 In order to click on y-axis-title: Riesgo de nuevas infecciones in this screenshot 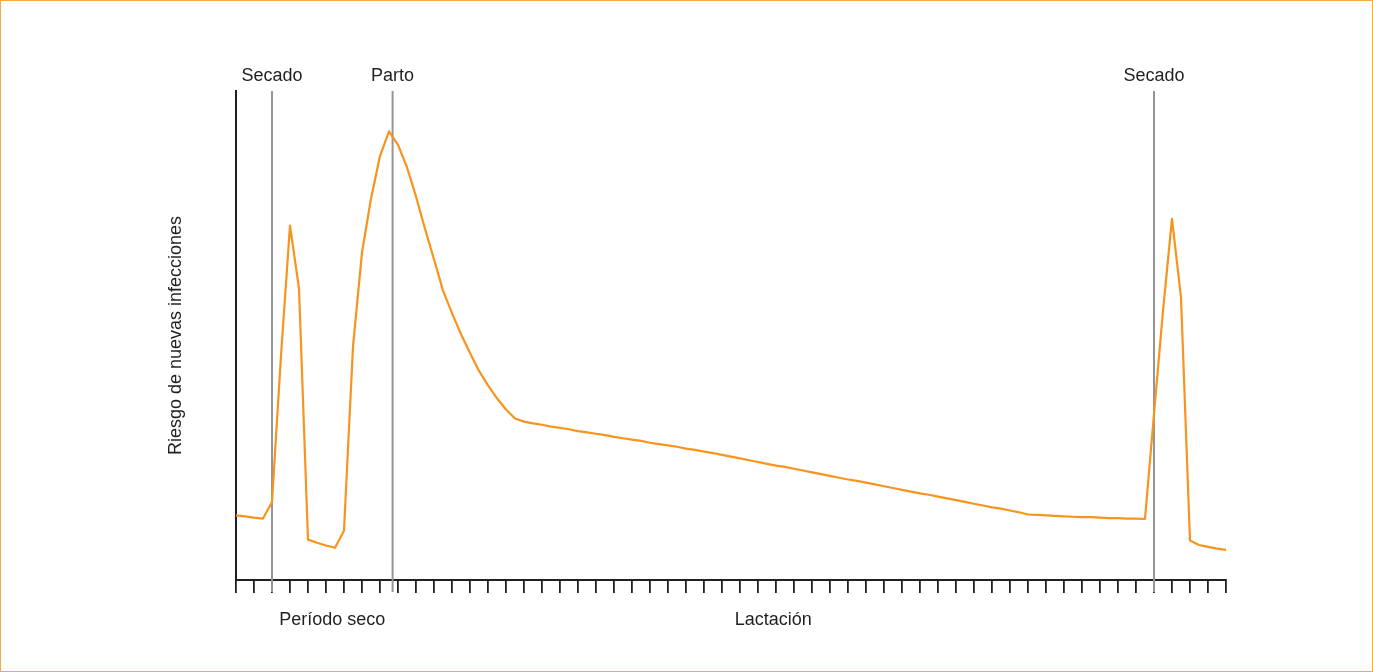, I will do `click(174, 335)`.